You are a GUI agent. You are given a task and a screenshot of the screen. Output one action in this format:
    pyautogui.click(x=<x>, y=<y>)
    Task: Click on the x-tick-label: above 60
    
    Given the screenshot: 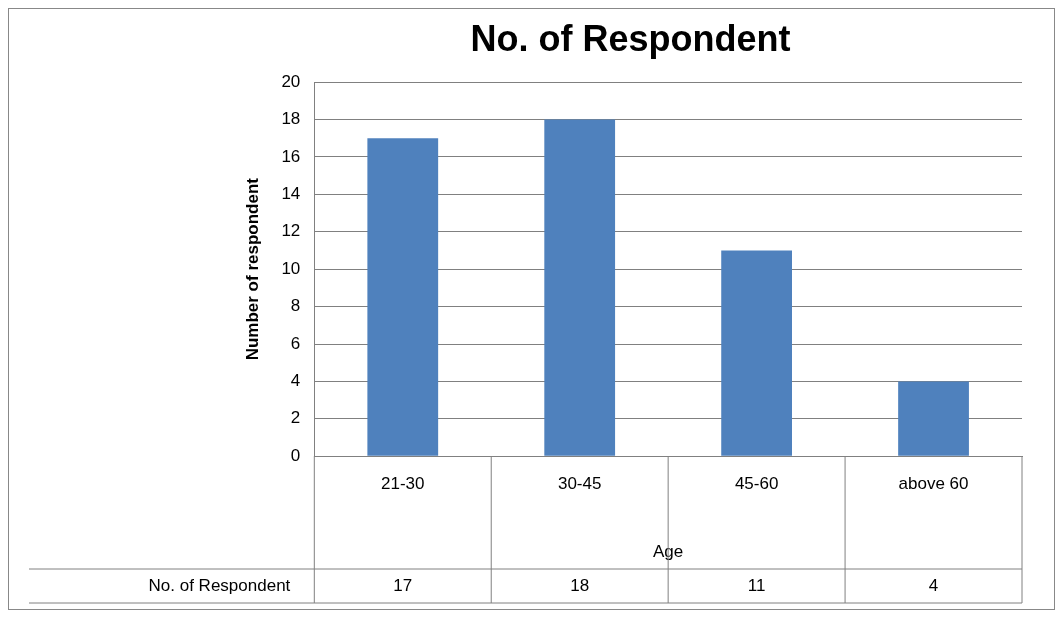 What is the action you would take?
    pyautogui.click(x=933, y=484)
    